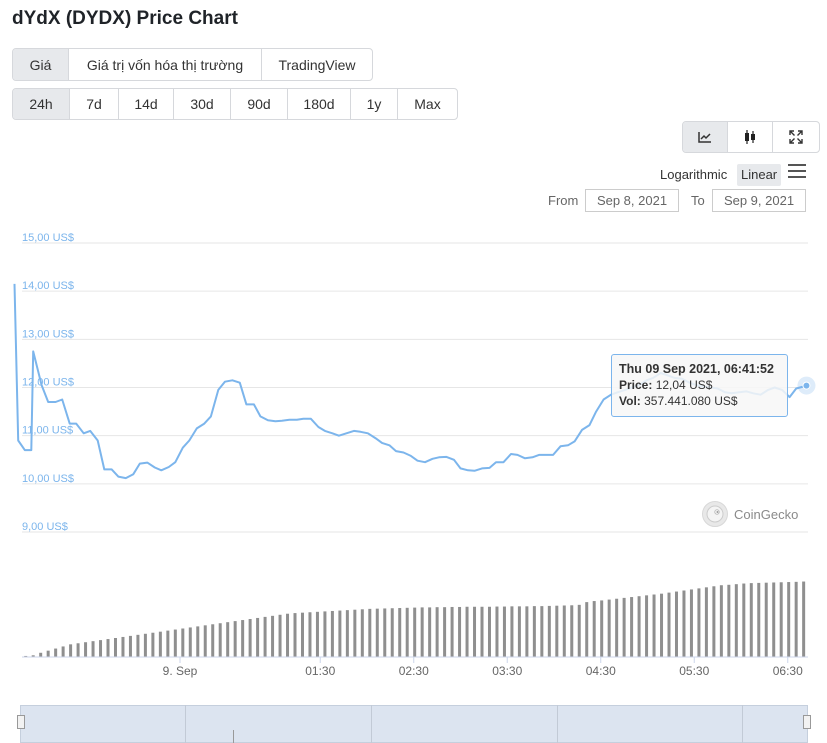 The height and width of the screenshot is (743, 827). Describe the element at coordinates (788, 671) in the screenshot. I see `x-tick-label: 06:30` at that location.